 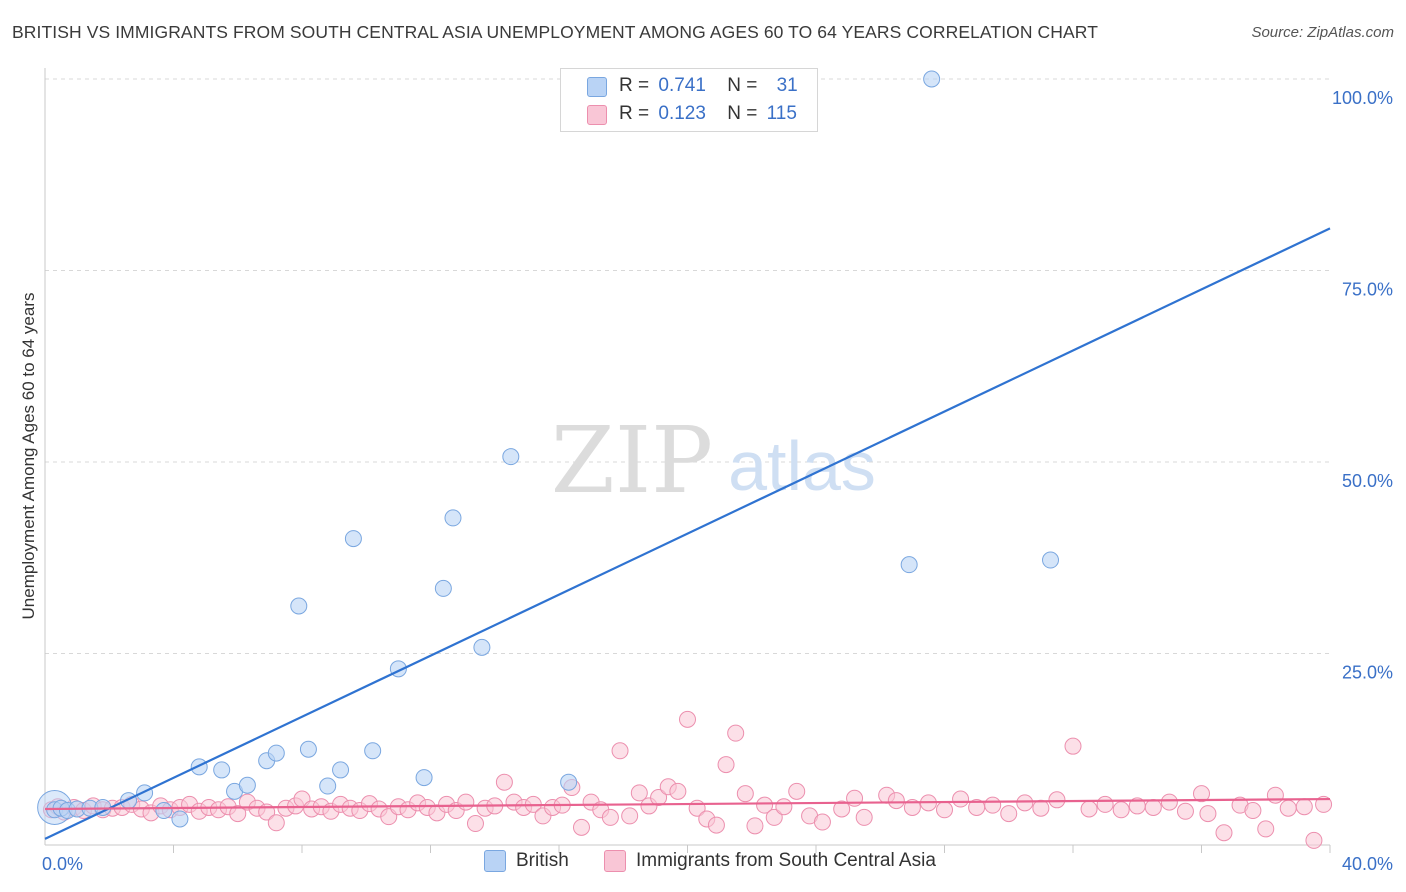 I want to click on x-tick-label: 40.0%, so click(x=1367, y=864).